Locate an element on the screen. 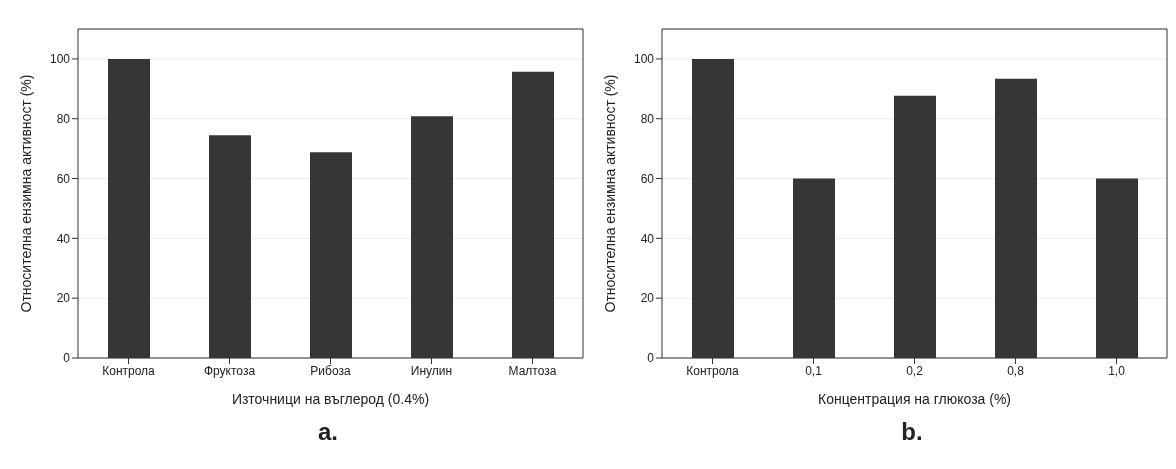 The height and width of the screenshot is (469, 1176). x-tick-label: 0,8 is located at coordinates (1016, 370).